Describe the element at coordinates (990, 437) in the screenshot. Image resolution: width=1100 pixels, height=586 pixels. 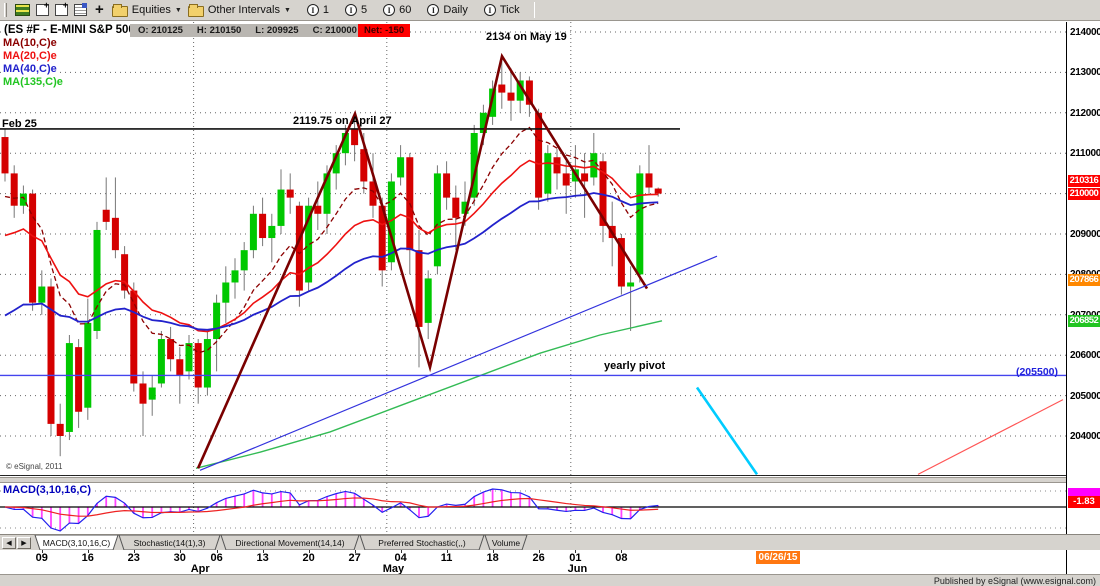
I see `red-projection` at that location.